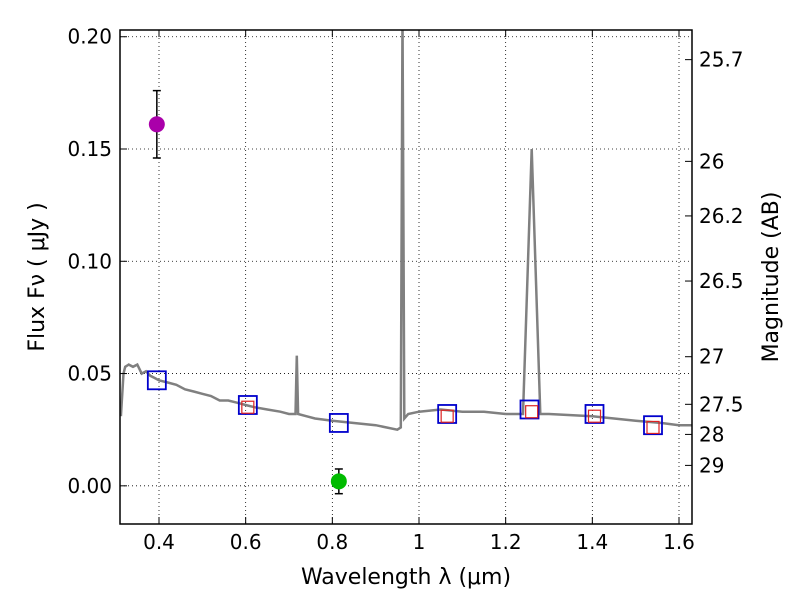 This screenshot has width=800, height=600. Describe the element at coordinates (721, 404) in the screenshot. I see `right-tick-label: 27.5` at that location.